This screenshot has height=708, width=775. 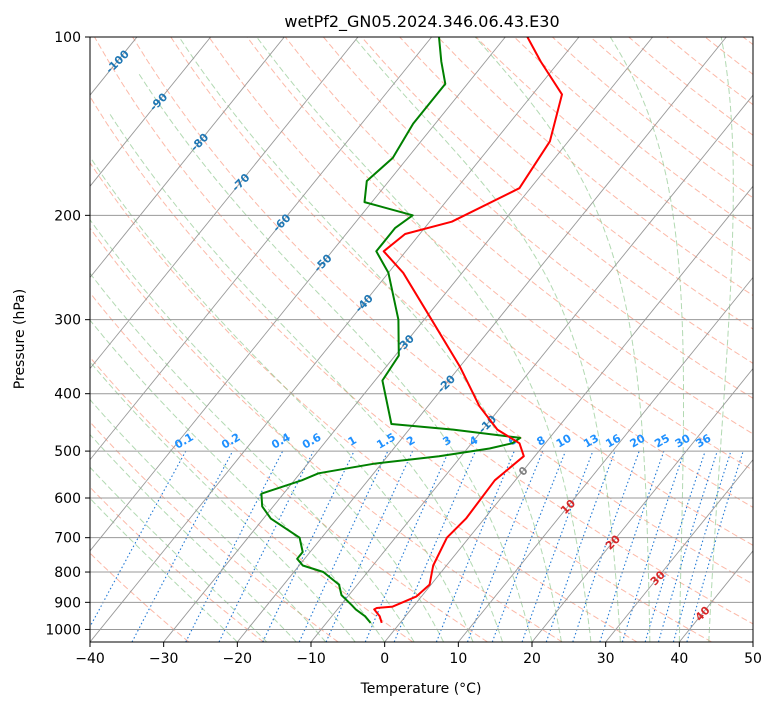 What do you see at coordinates (67, 38) in the screenshot?
I see `y-tick-label: 100` at bounding box center [67, 38].